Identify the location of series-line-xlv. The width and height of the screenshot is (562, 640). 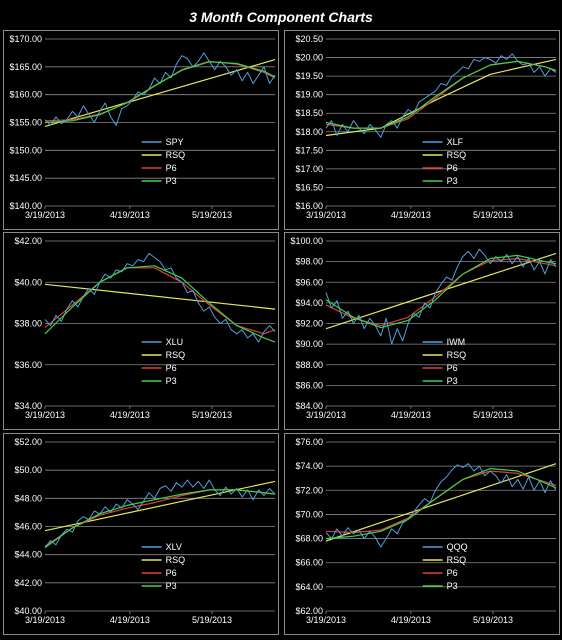
(160, 513).